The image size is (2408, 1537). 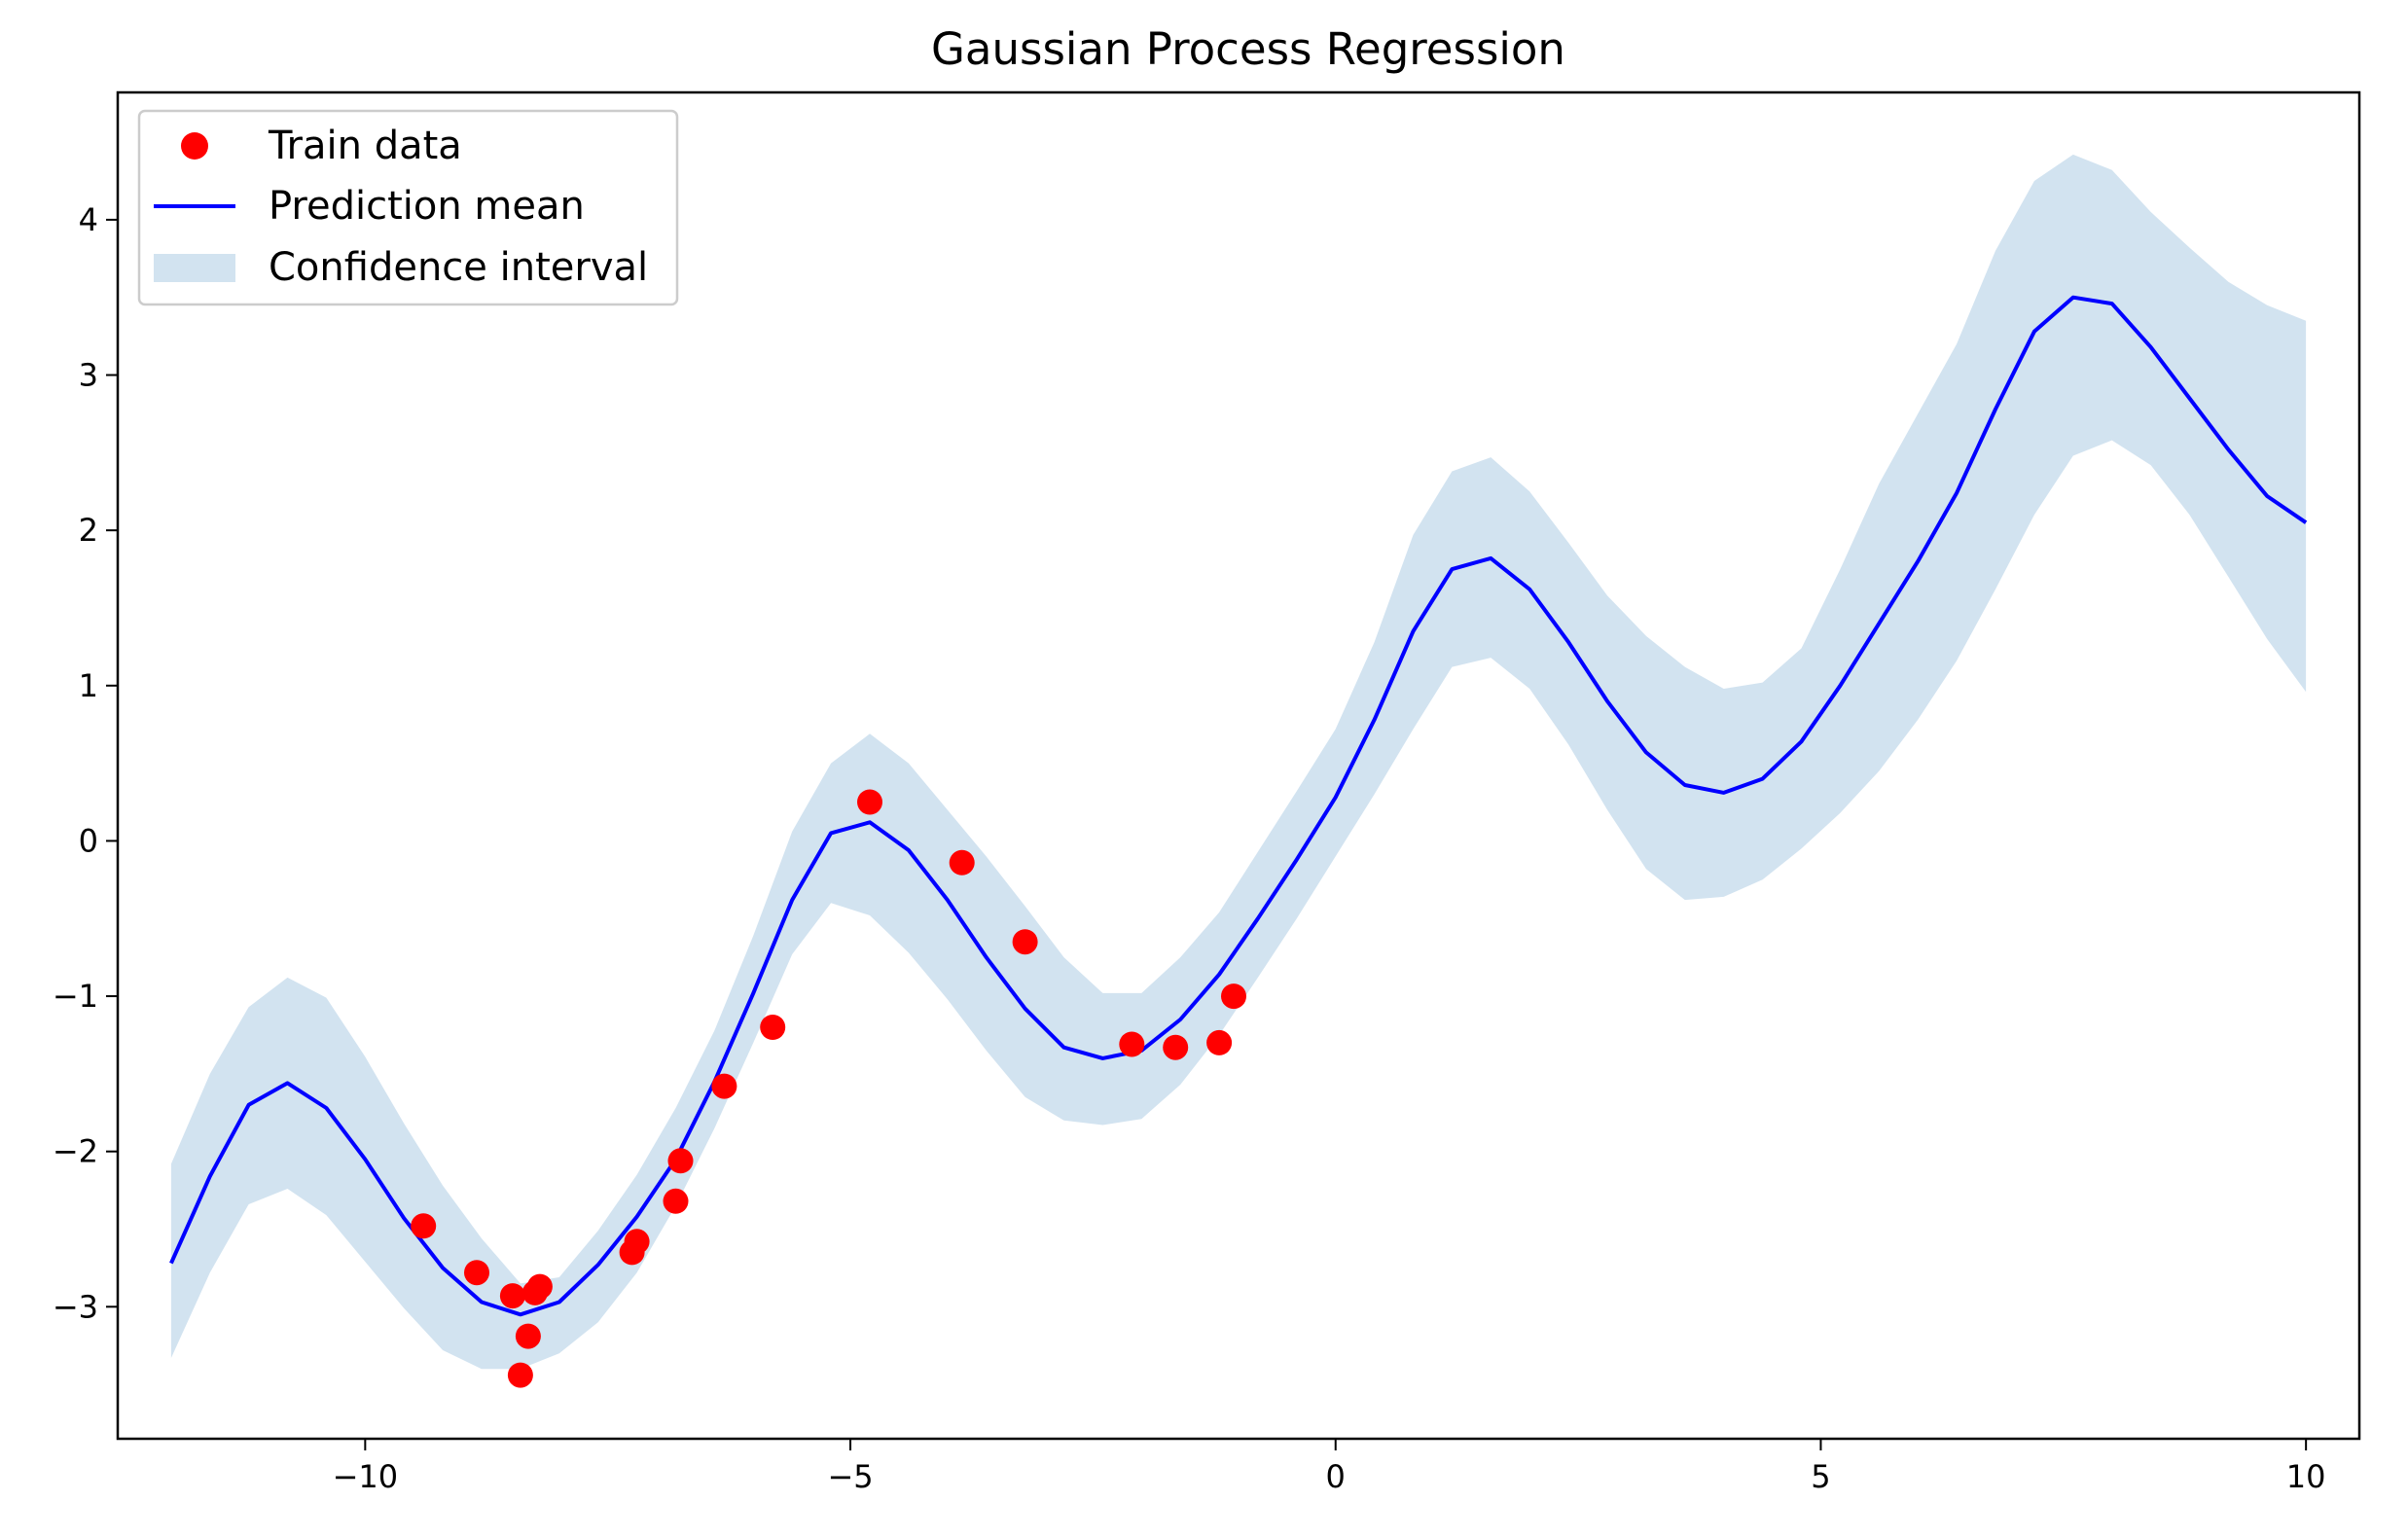 What do you see at coordinates (75, 996) in the screenshot?
I see `y-tick-label: −1` at bounding box center [75, 996].